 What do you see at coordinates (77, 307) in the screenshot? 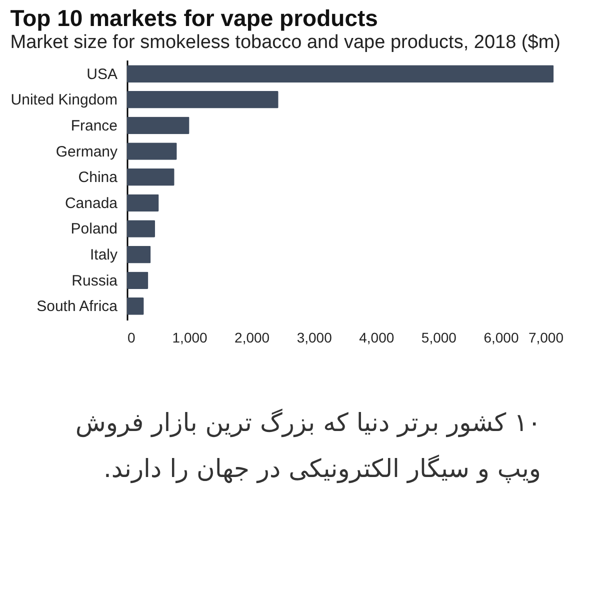
I see `y-tick-label: South Africa` at bounding box center [77, 307].